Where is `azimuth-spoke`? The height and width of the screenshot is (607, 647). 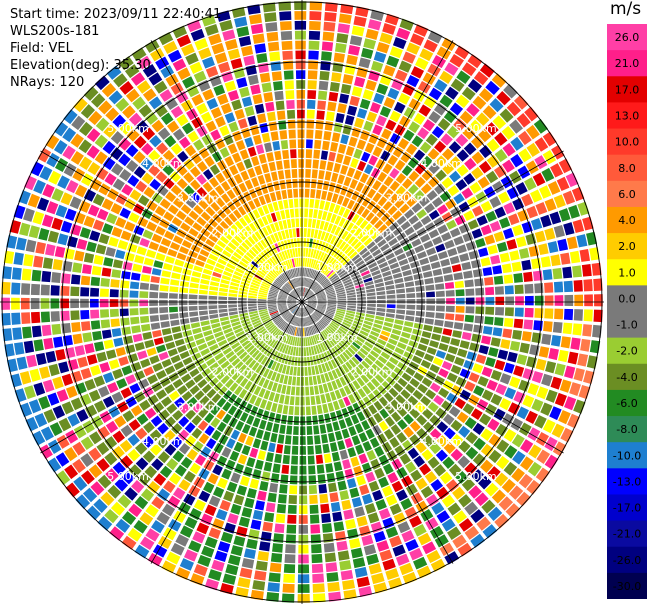 azimuth-spoke is located at coordinates (226, 432).